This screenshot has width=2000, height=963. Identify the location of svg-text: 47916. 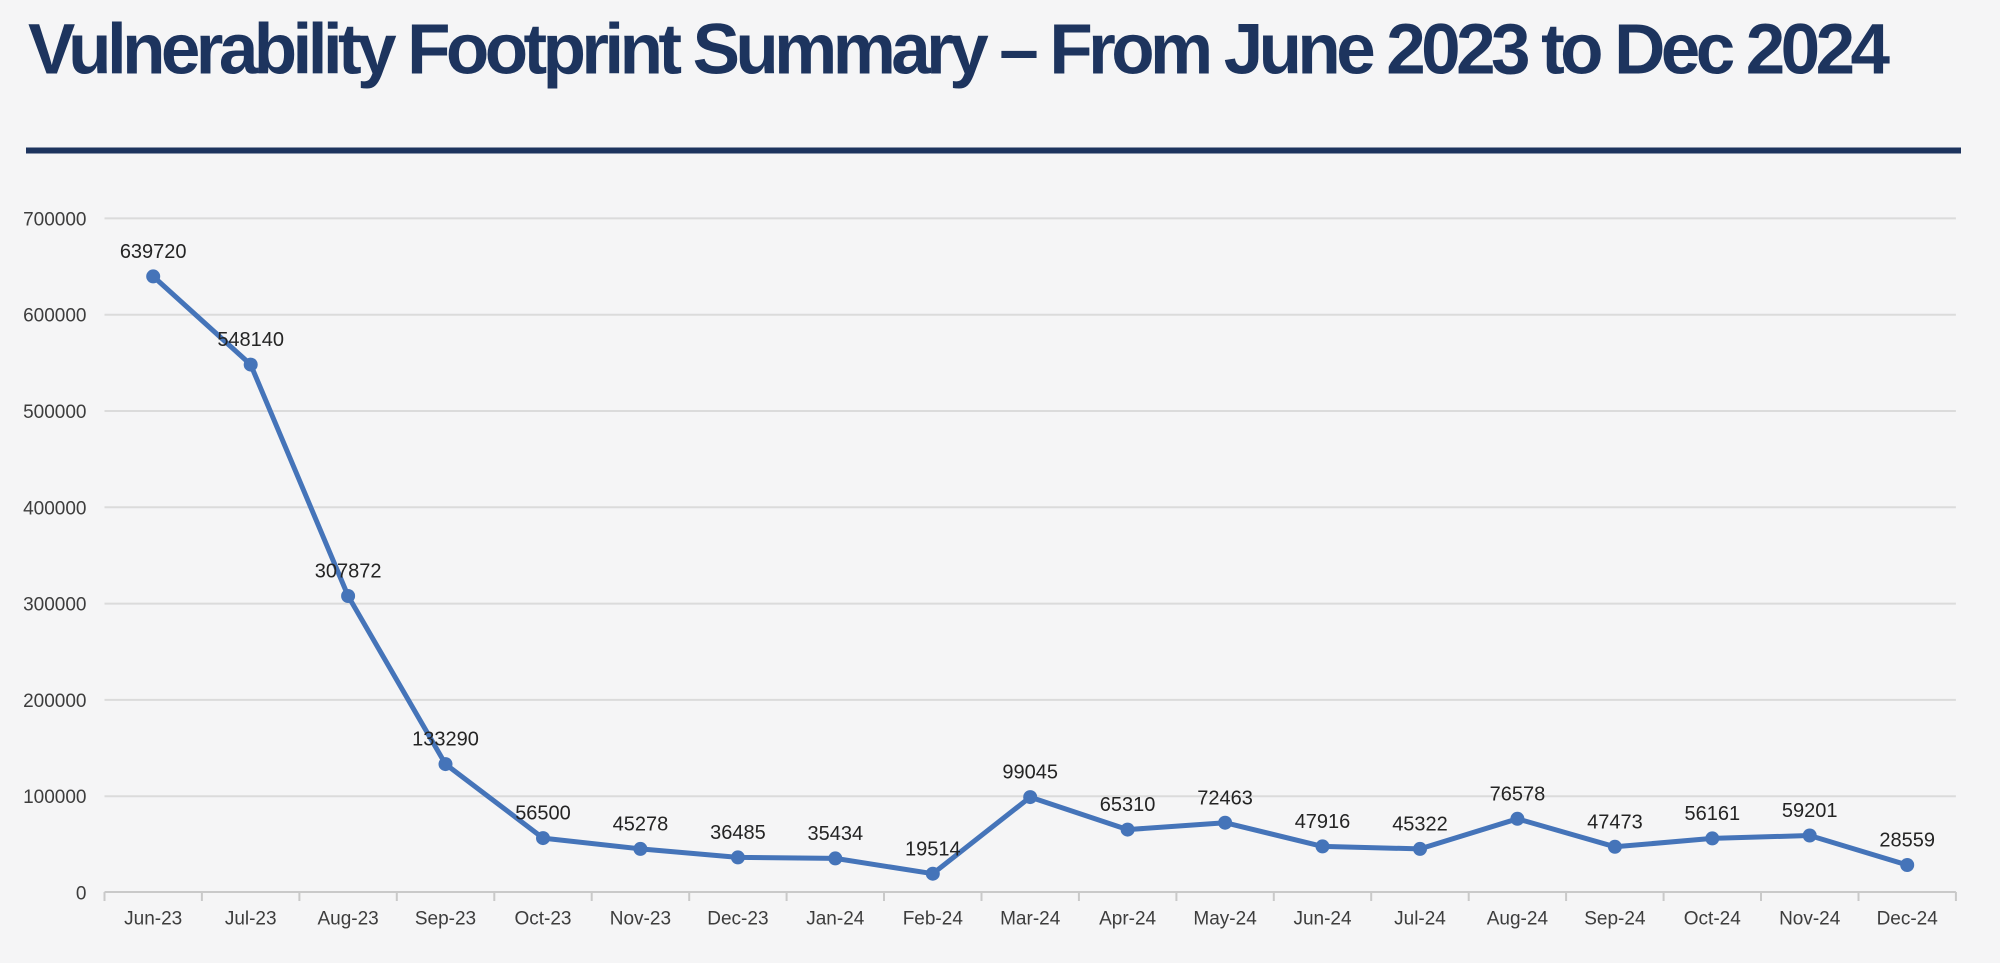
(1323, 822).